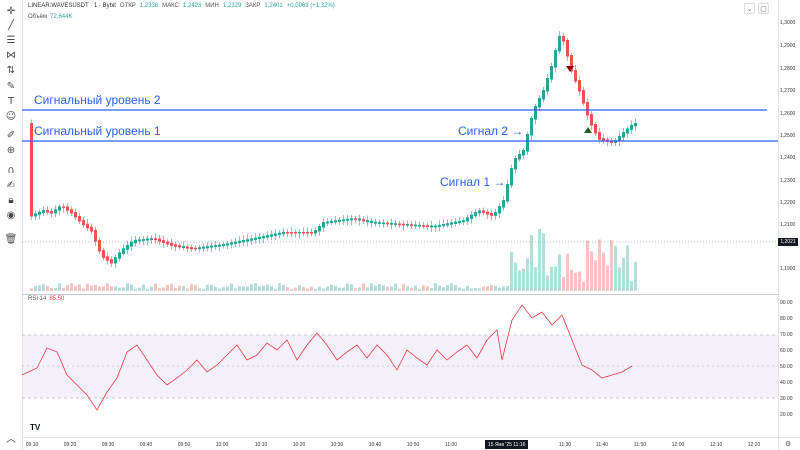  What do you see at coordinates (11, 439) in the screenshot?
I see `collapse-icon: ︿` at bounding box center [11, 439].